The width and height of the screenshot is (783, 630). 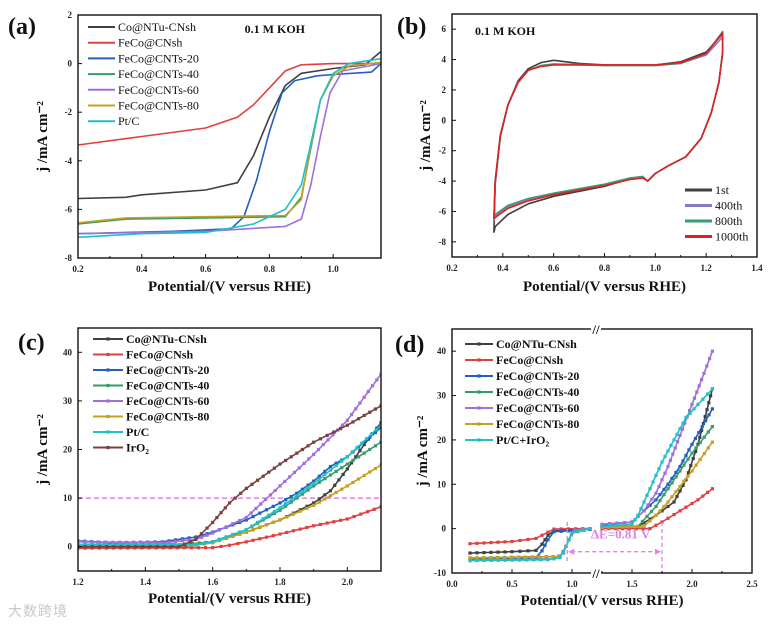 What do you see at coordinates (512, 584) in the screenshot?
I see `x-tick-label: 0.5` at bounding box center [512, 584].